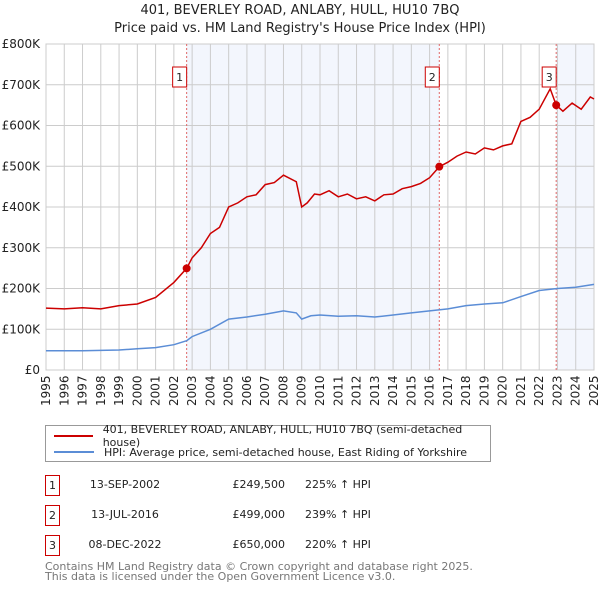 This screenshot has height=590, width=600. What do you see at coordinates (576, 390) in the screenshot?
I see `x-tick-label: 2024` at bounding box center [576, 390].